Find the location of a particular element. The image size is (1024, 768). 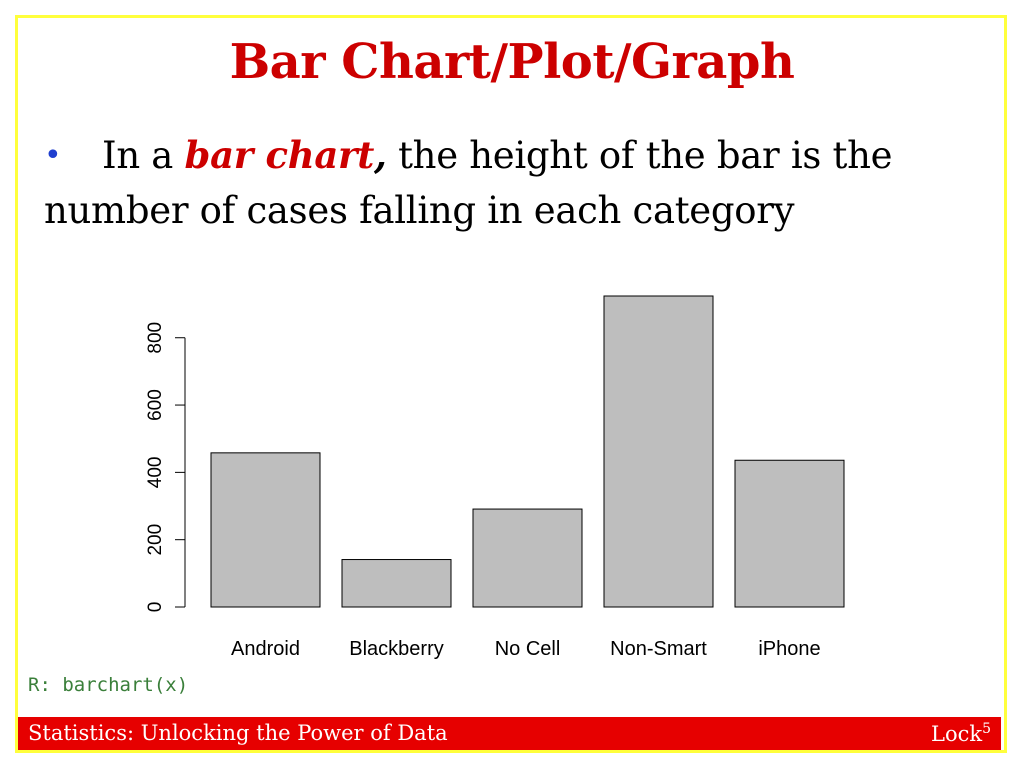

x-category-label: Android is located at coordinates (265, 649).